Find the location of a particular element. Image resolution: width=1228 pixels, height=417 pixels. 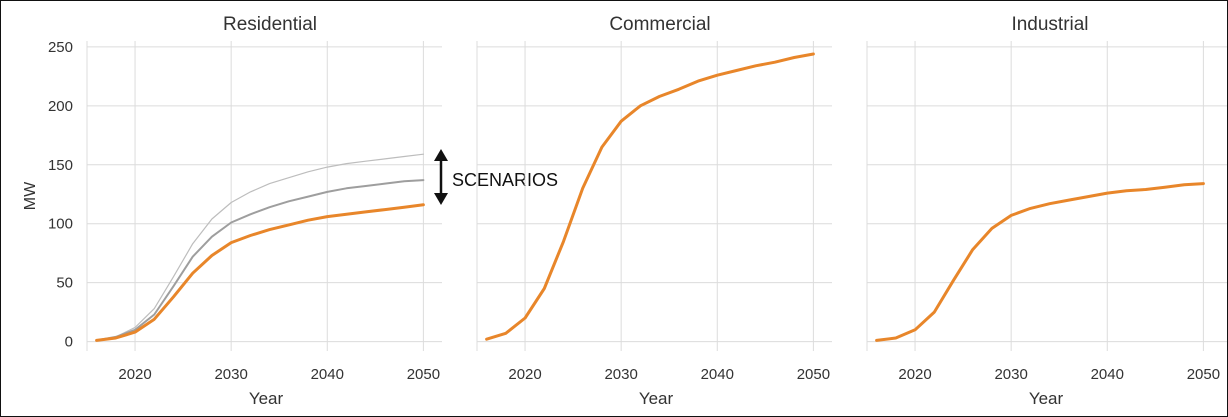

y-tick-label: 100 is located at coordinates (60, 224).